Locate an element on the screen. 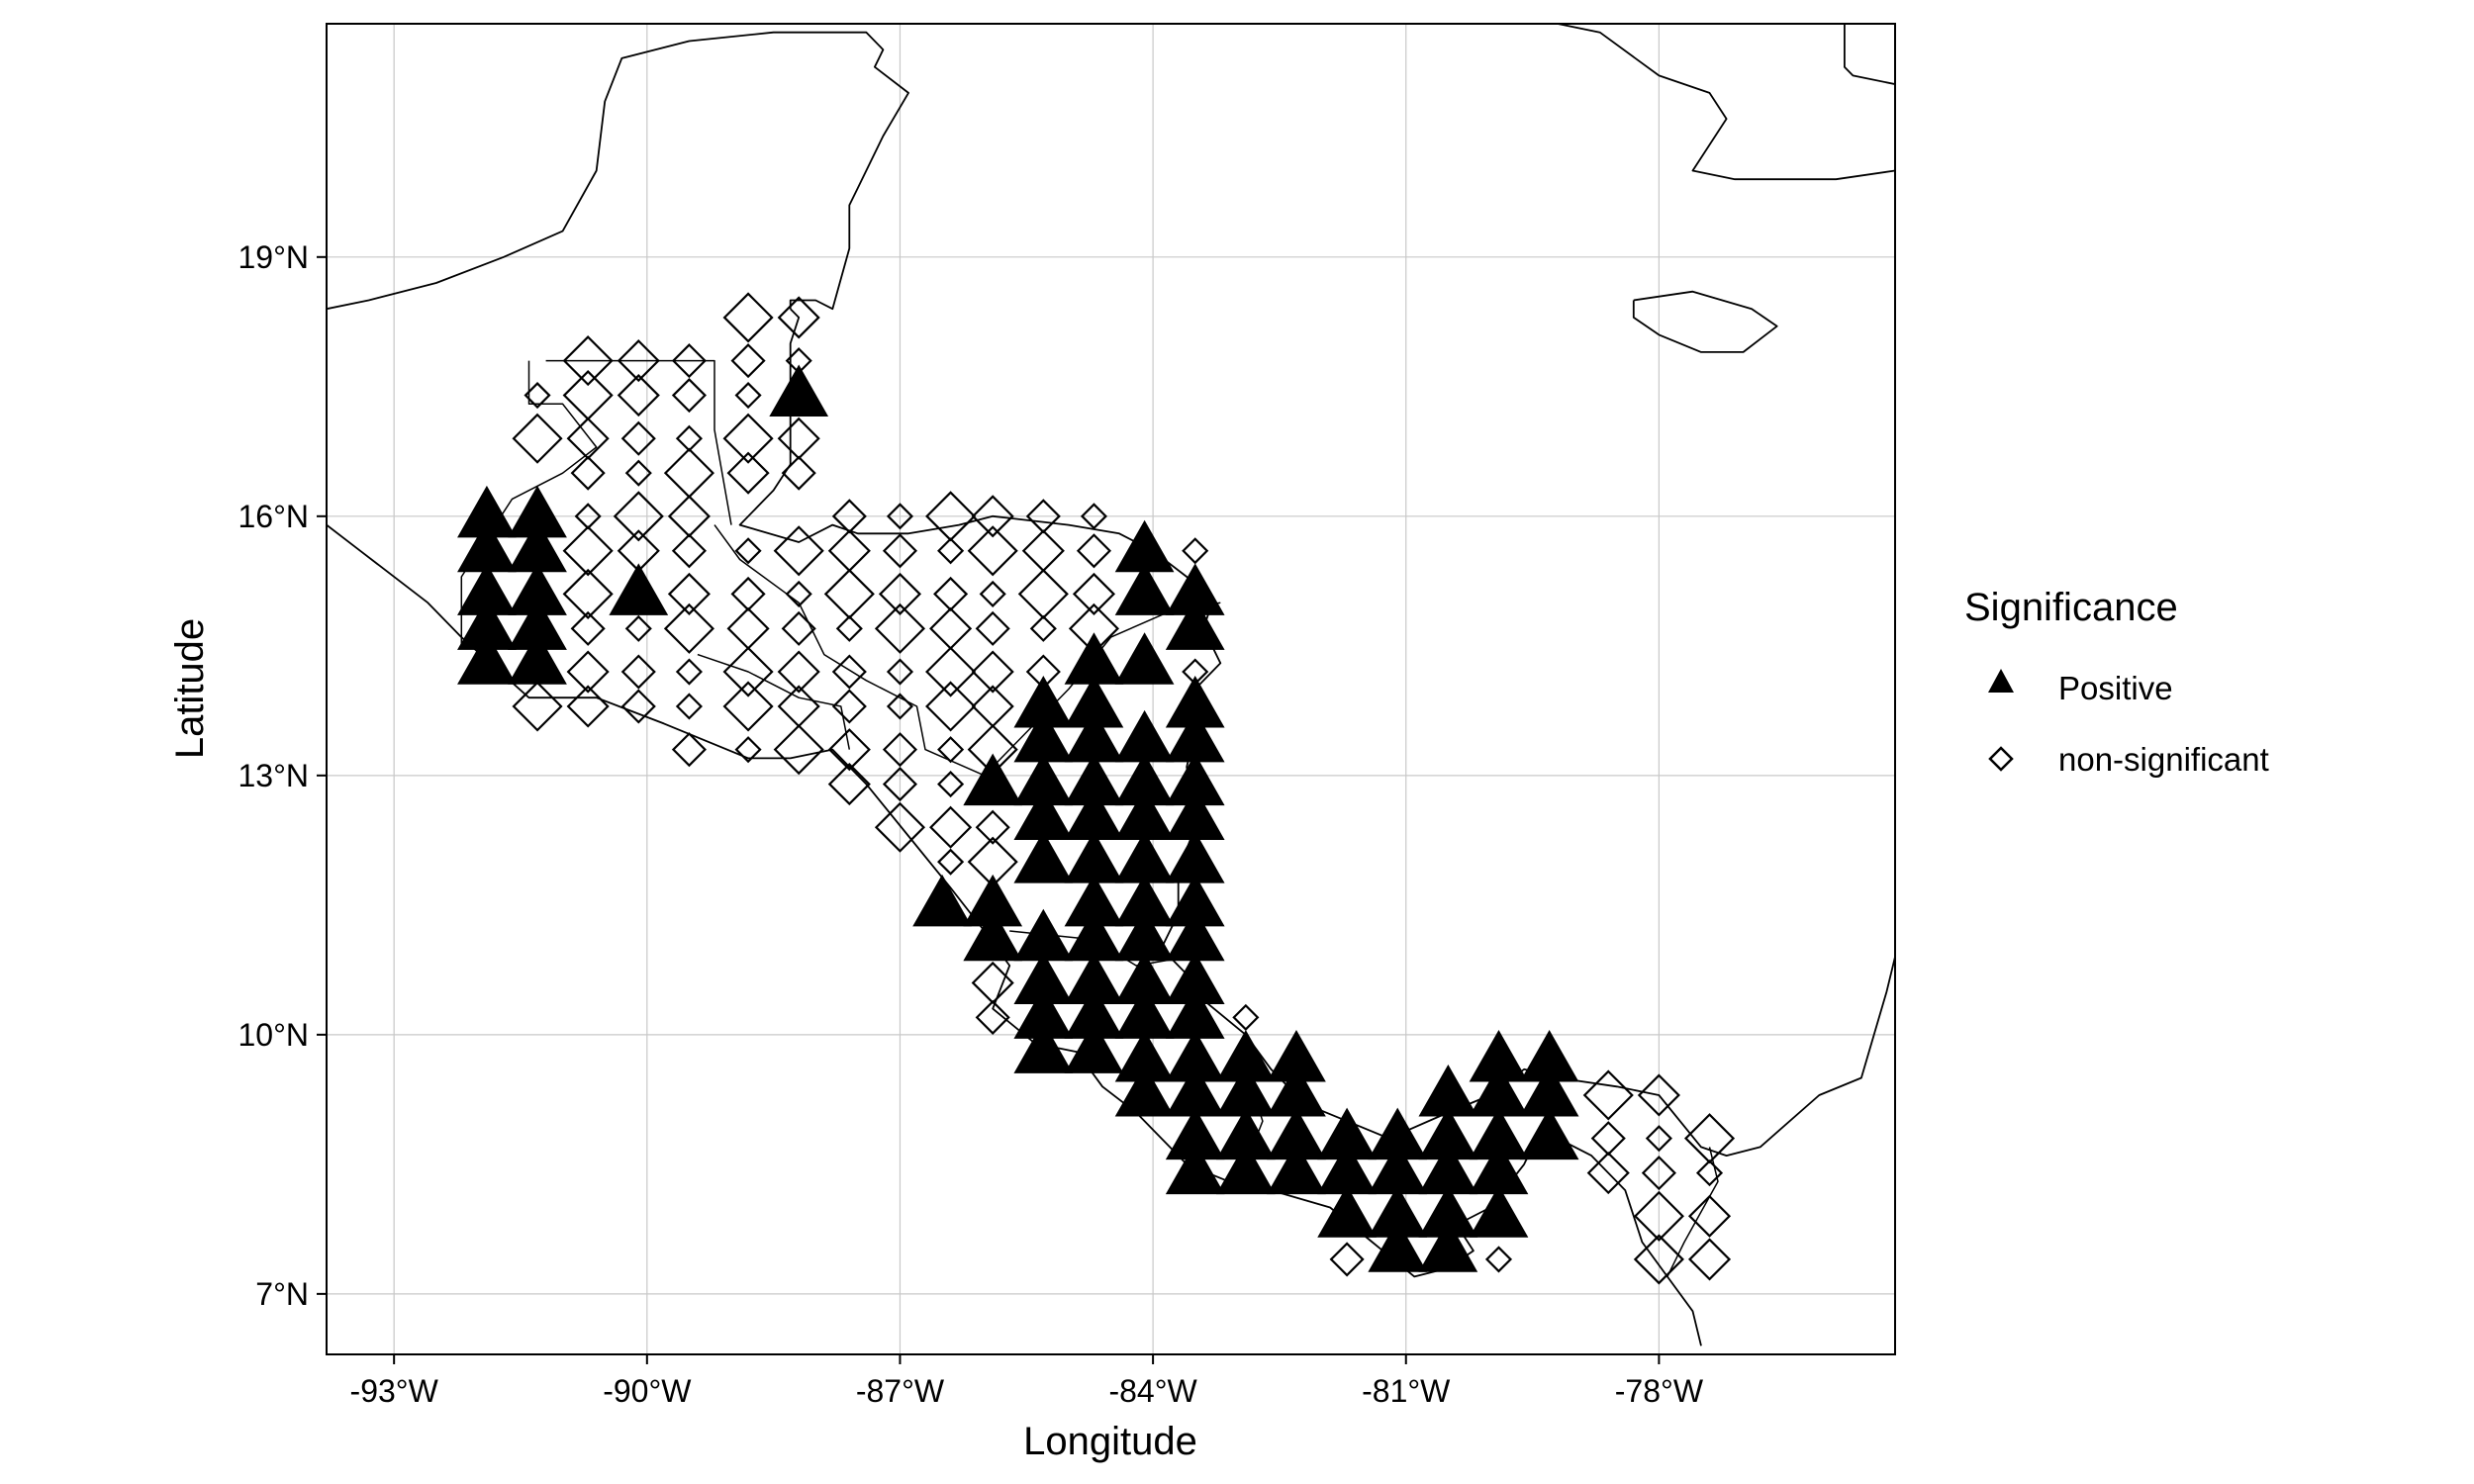 The width and height of the screenshot is (2474, 1484). legend-item-positive: Positive is located at coordinates (2116, 688).